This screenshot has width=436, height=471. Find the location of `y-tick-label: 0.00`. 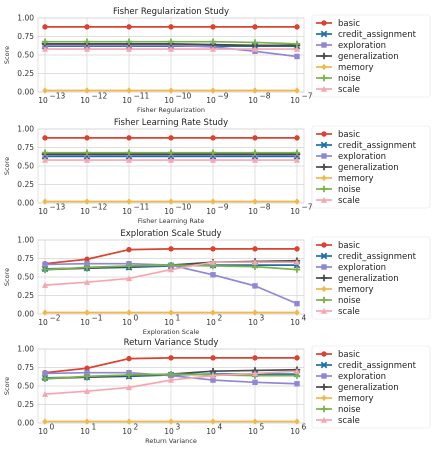

y-tick-label: 0.00 is located at coordinates (25, 92).